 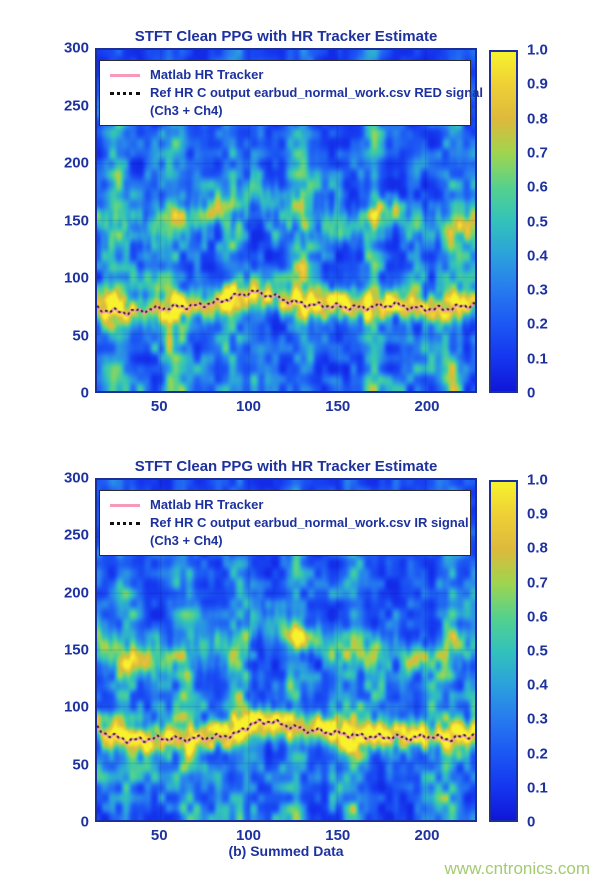 I want to click on subfigure-caption: (b) Summed Data, so click(x=286, y=851).